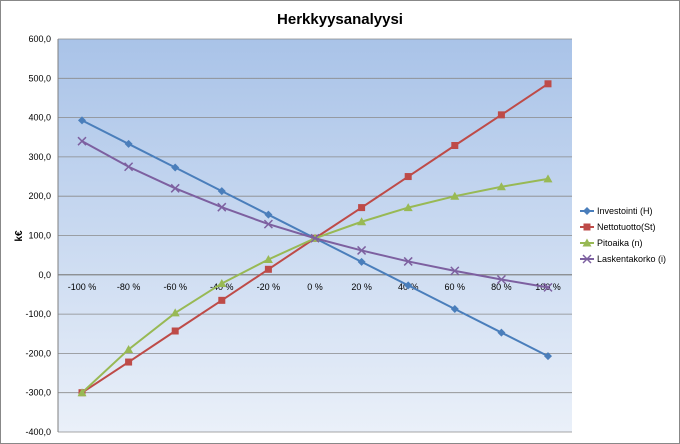  I want to click on legend-item: Investointi (H), so click(616, 211).